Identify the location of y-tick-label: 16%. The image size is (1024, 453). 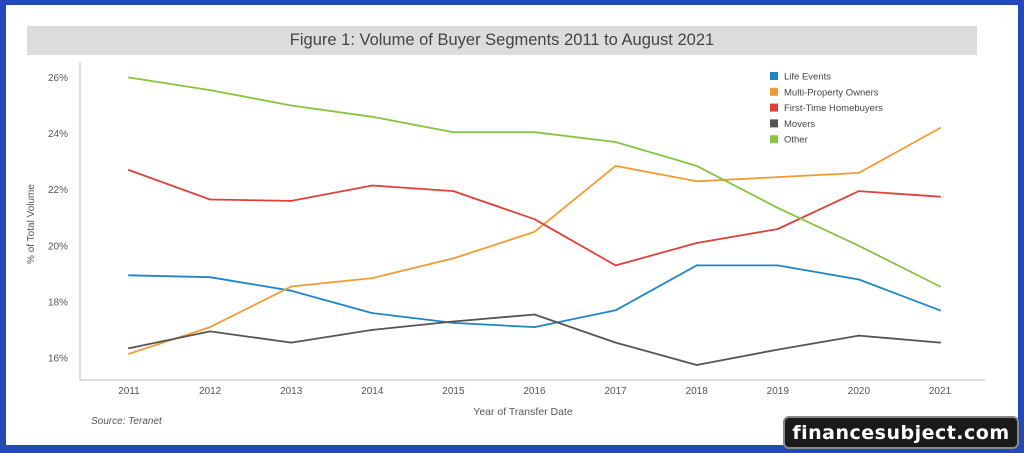
(58, 359).